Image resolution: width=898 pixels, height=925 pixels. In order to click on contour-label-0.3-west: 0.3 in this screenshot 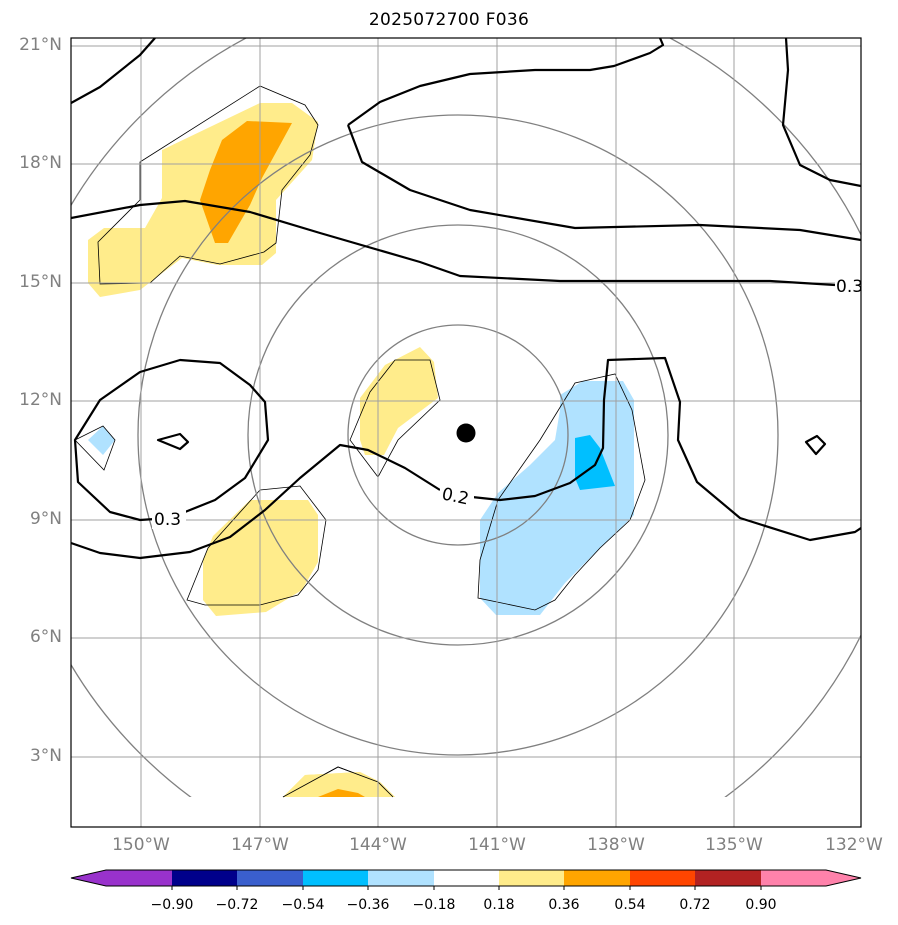, I will do `click(167, 520)`.